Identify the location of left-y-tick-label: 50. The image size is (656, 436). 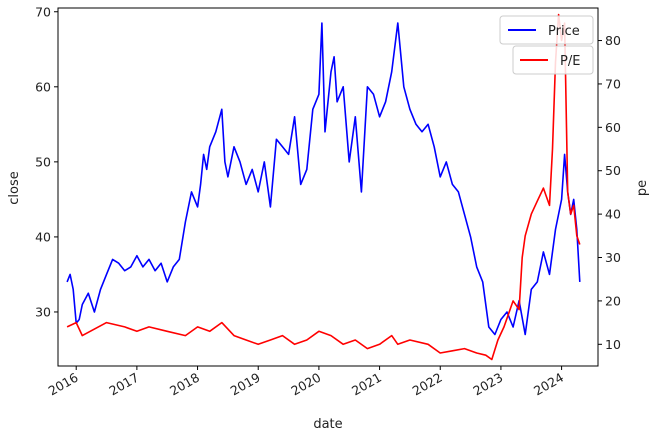
(43, 161).